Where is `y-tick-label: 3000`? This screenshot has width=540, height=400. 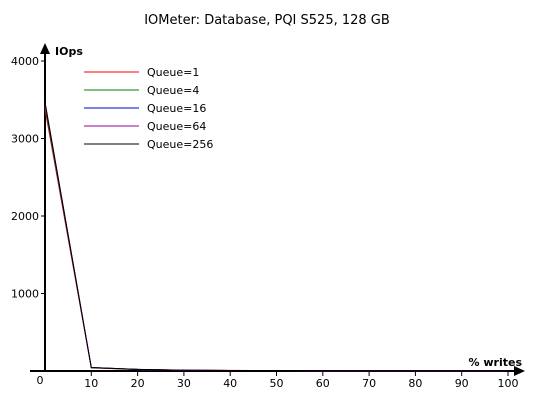
y-tick-label: 3000 is located at coordinates (25, 139).